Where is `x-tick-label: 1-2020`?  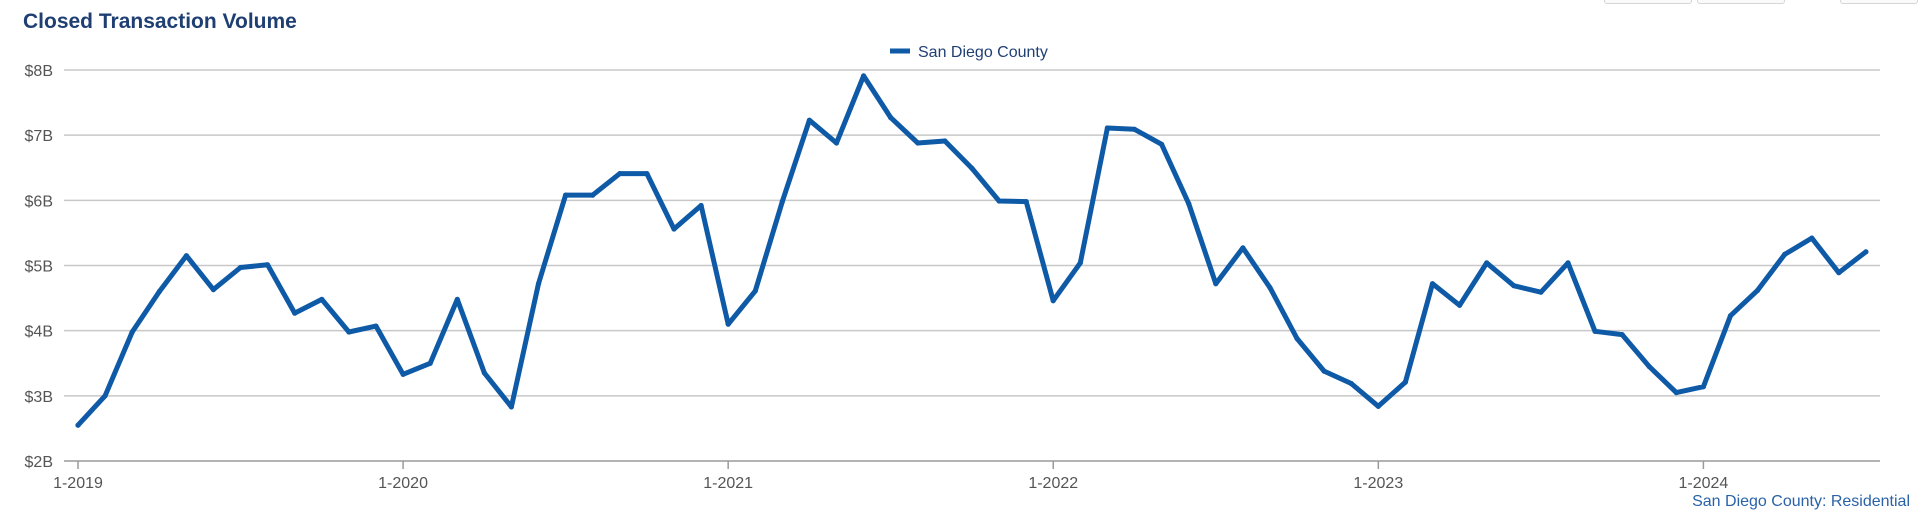
x-tick-label: 1-2020 is located at coordinates (403, 483).